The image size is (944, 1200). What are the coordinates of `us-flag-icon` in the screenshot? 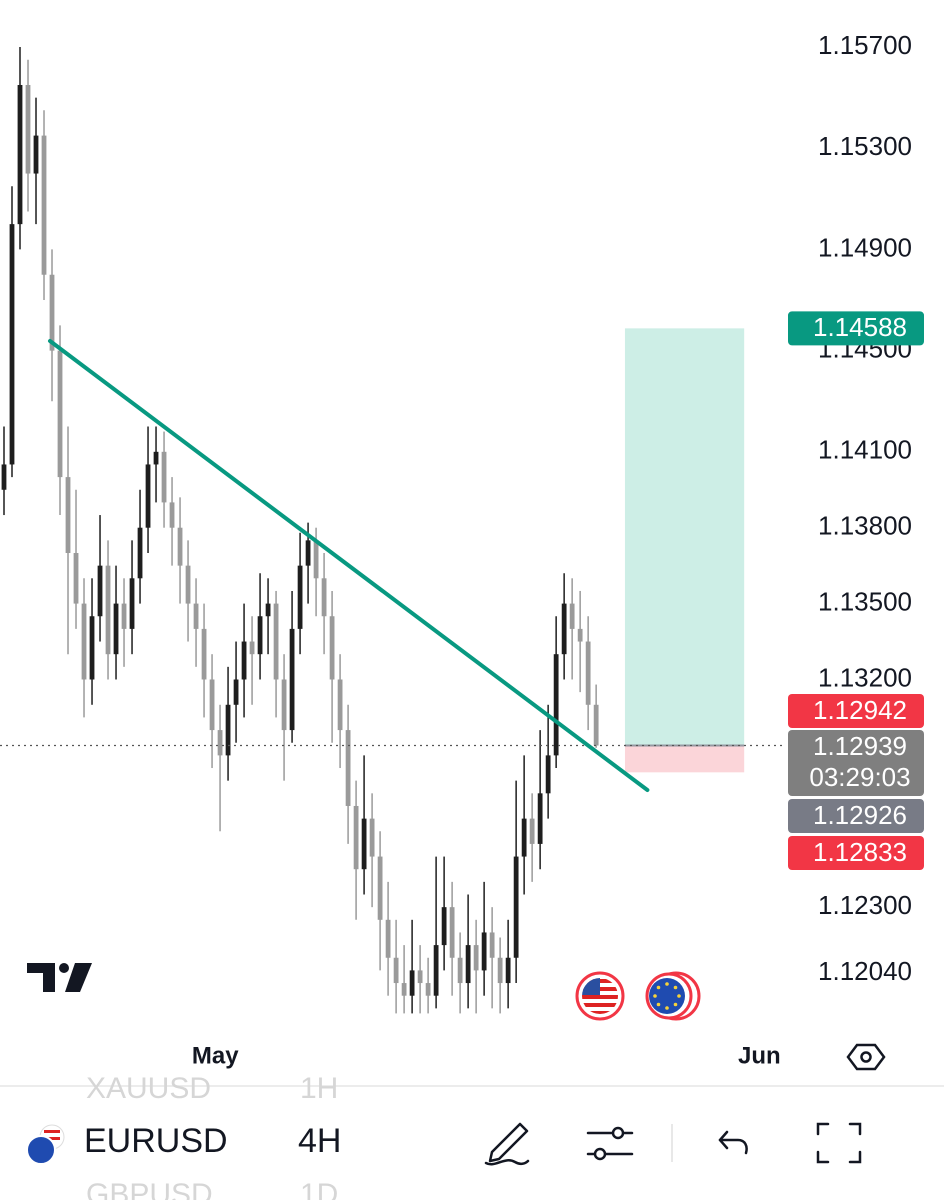 It's located at (600, 996).